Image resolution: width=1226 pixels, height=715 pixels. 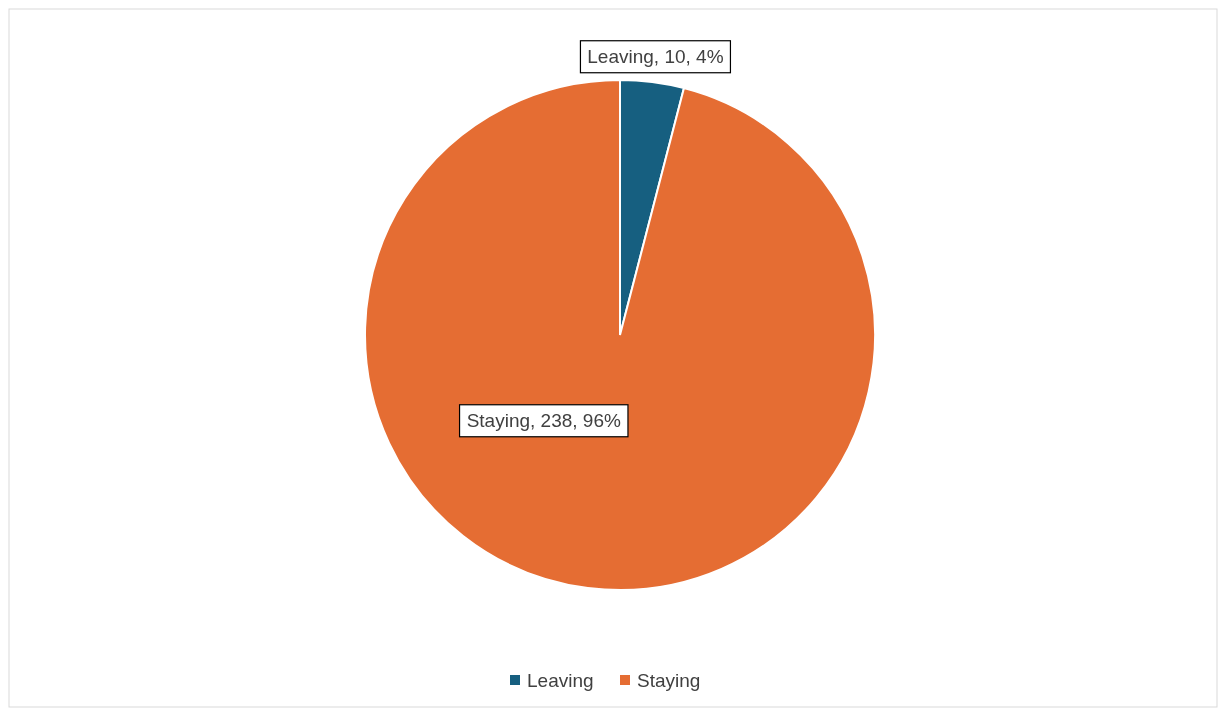 I want to click on legend-label: Leaving, so click(x=560, y=680).